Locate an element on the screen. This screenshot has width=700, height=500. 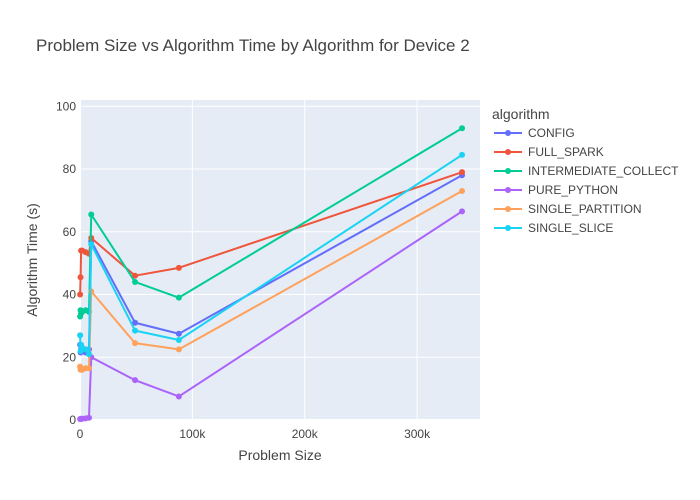
y-tick-label: 20 is located at coordinates (70, 357).